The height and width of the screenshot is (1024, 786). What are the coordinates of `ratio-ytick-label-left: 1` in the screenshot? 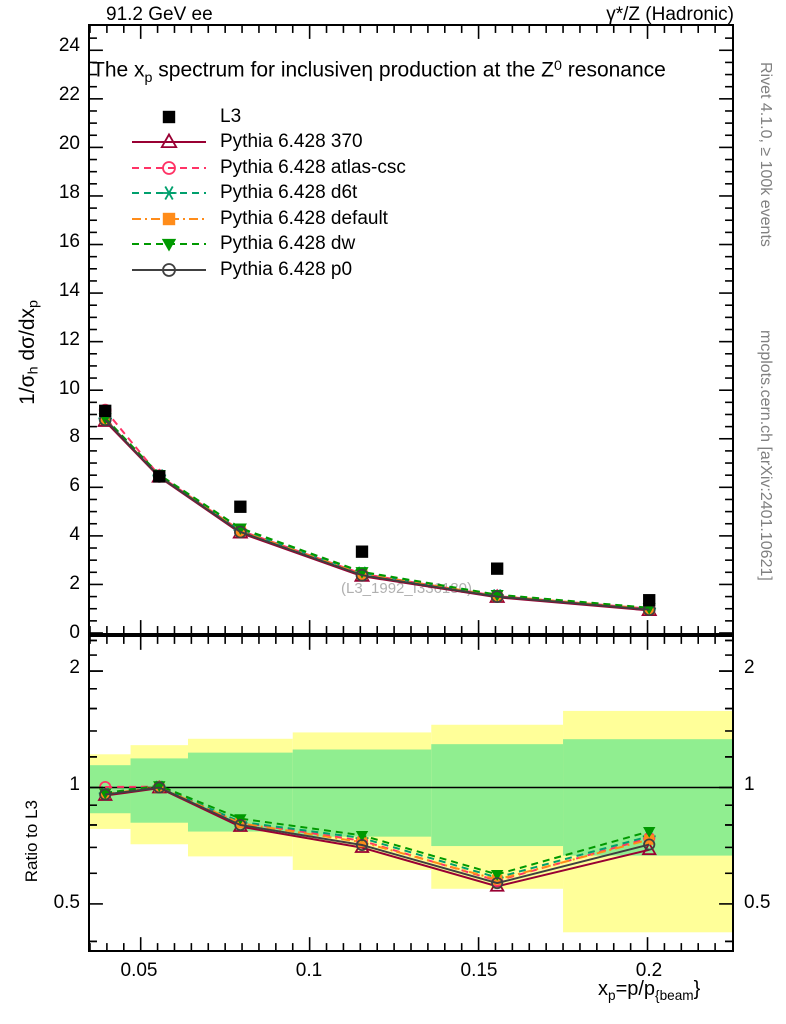 It's located at (74, 785).